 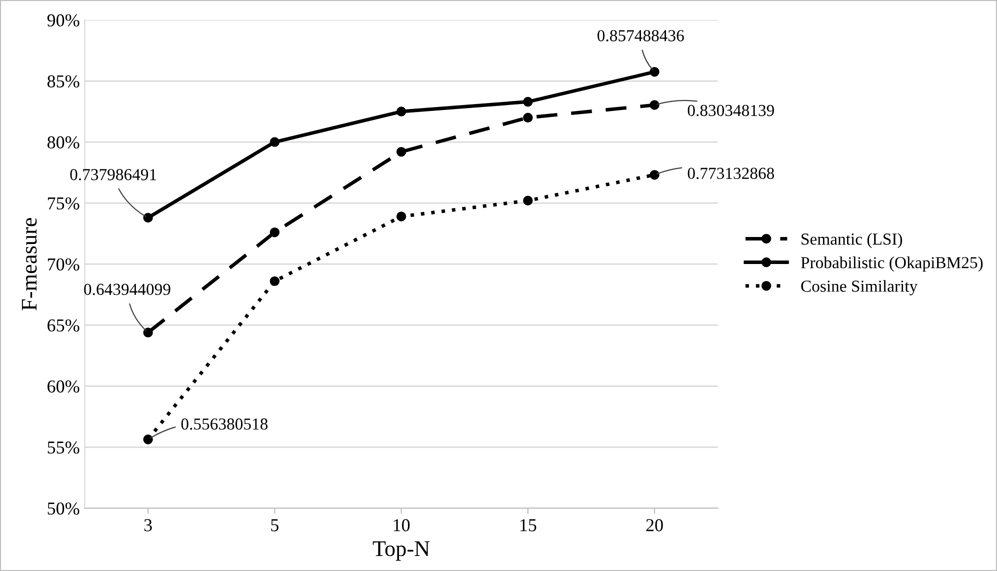 What do you see at coordinates (224, 424) in the screenshot?
I see `data-label: 0.556380518` at bounding box center [224, 424].